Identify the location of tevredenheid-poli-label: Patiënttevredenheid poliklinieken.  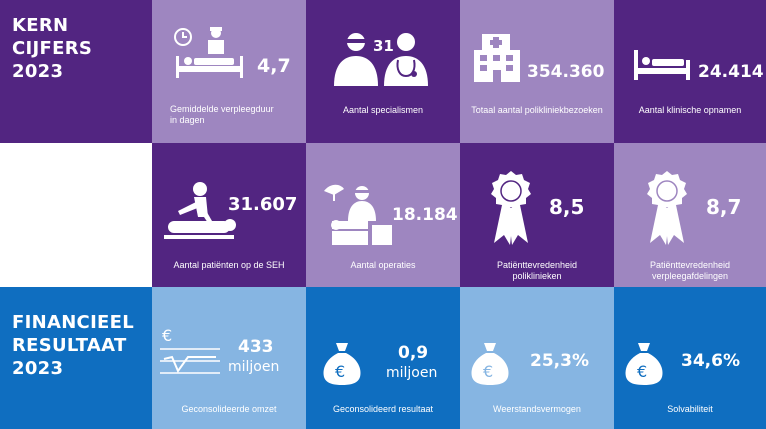
(537, 271).